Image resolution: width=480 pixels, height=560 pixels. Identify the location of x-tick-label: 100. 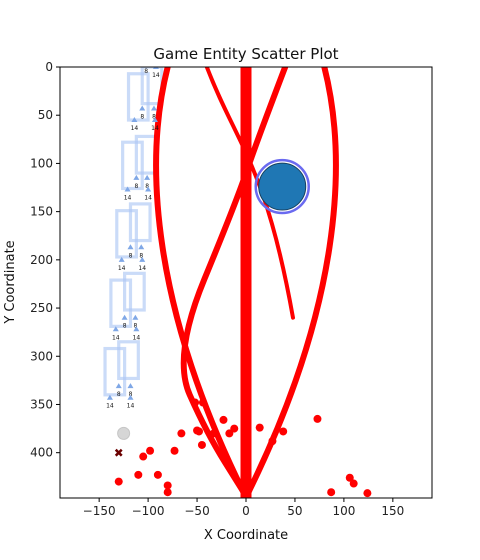
(343, 511).